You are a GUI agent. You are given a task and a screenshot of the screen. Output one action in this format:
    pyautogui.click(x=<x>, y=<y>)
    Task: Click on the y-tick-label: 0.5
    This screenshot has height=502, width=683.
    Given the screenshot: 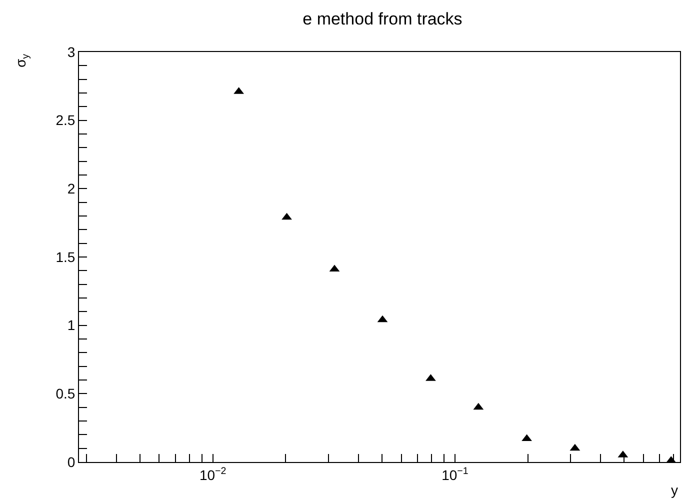 What is the action you would take?
    pyautogui.click(x=66, y=394)
    